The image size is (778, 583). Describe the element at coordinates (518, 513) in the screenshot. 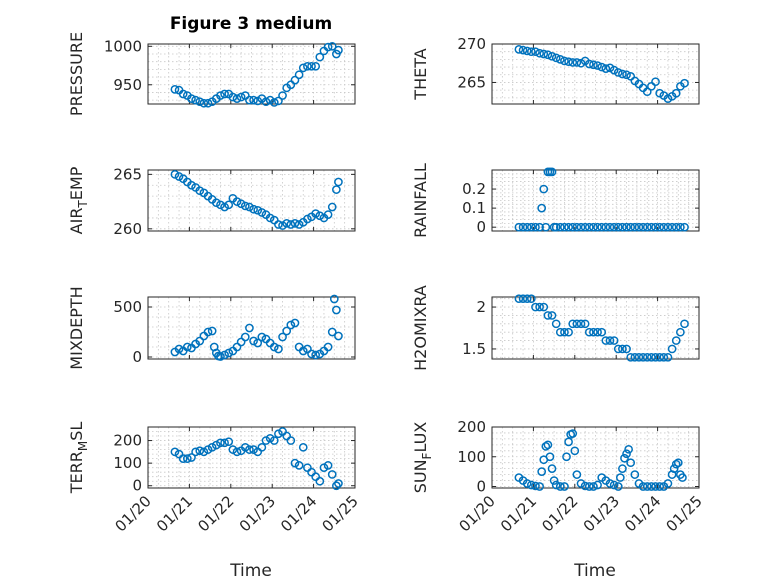

I see `x-tick-label: 01/21` at that location.